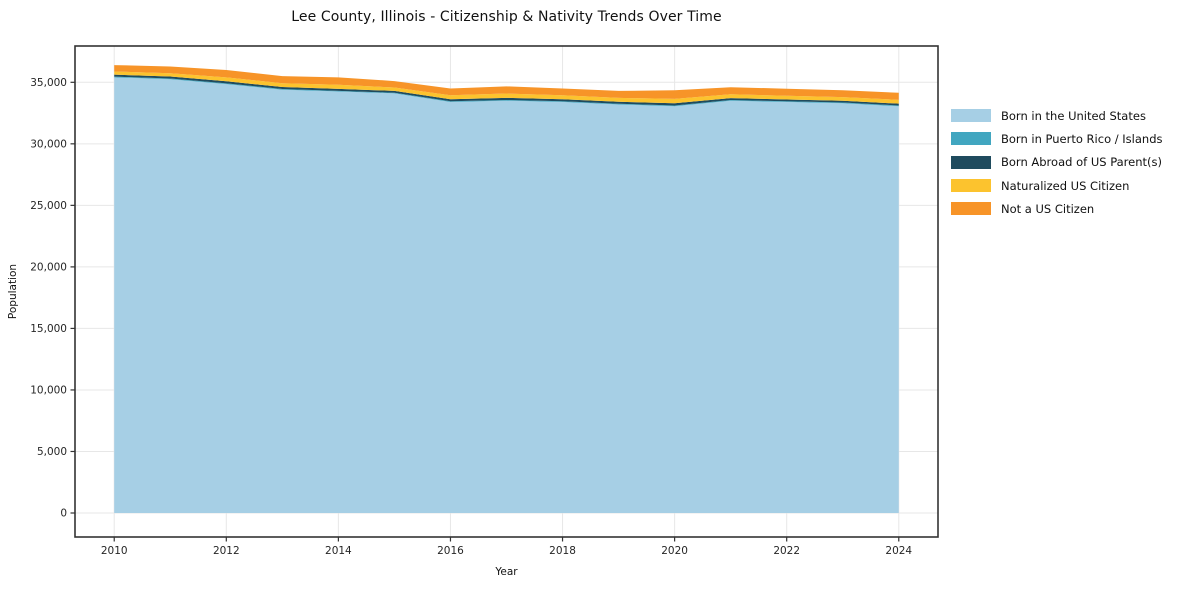 The width and height of the screenshot is (1189, 590). Describe the element at coordinates (338, 551) in the screenshot. I see `x-tick-label: 2014` at that location.